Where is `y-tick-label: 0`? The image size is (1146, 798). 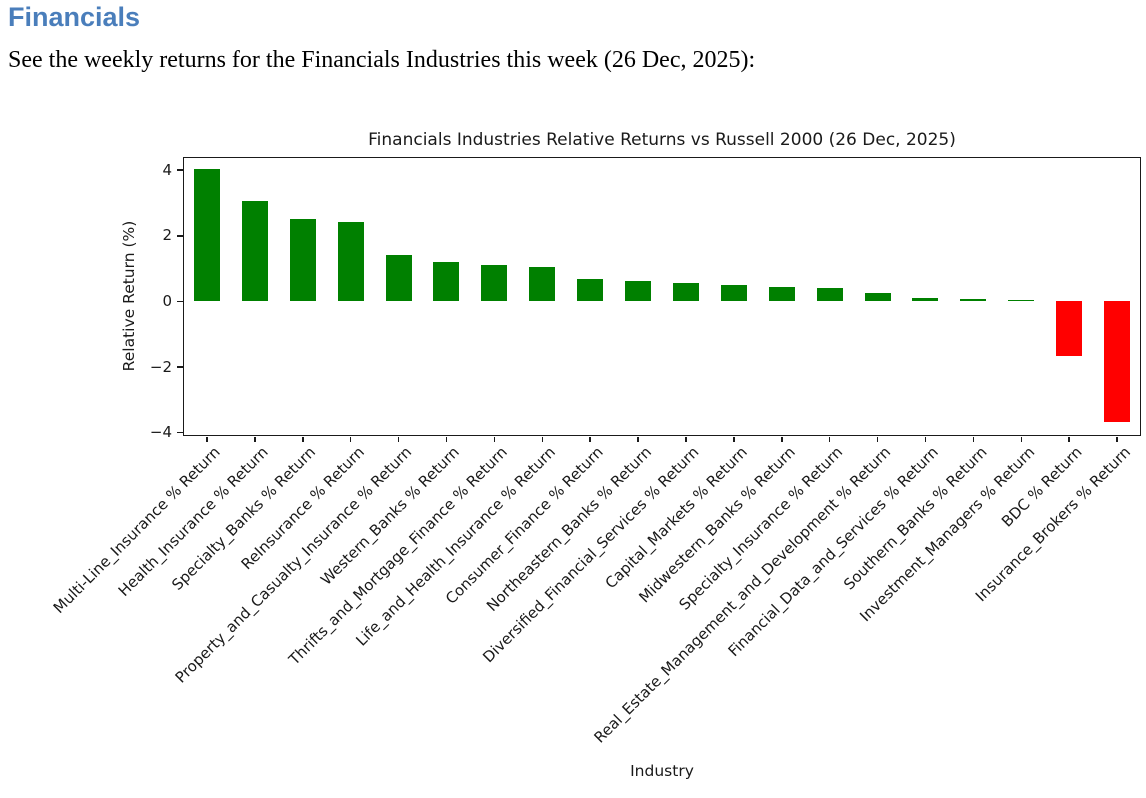
y-tick-label: 0 is located at coordinates (167, 300).